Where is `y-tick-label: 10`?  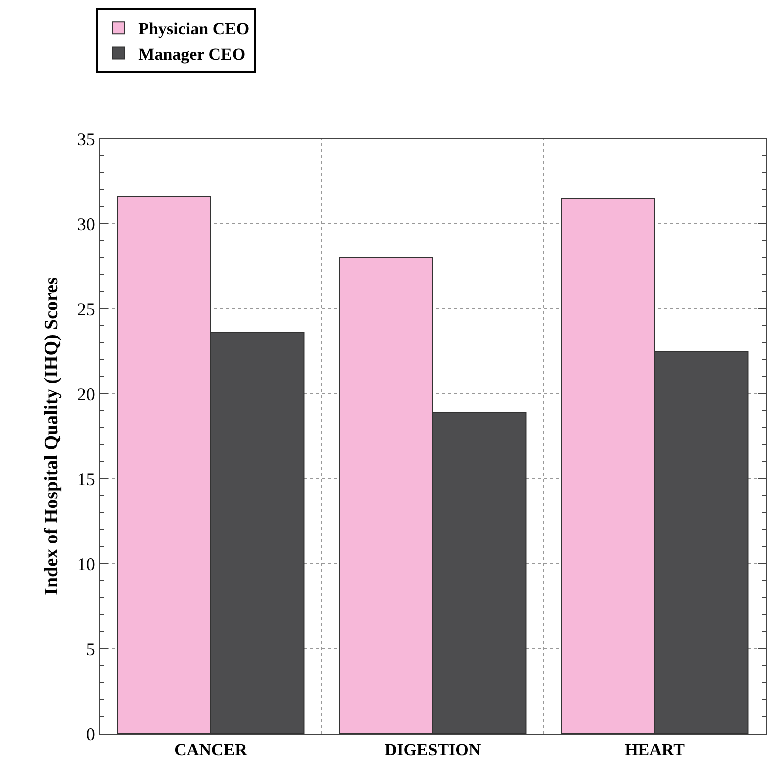
y-tick-label: 10 is located at coordinates (86, 564).